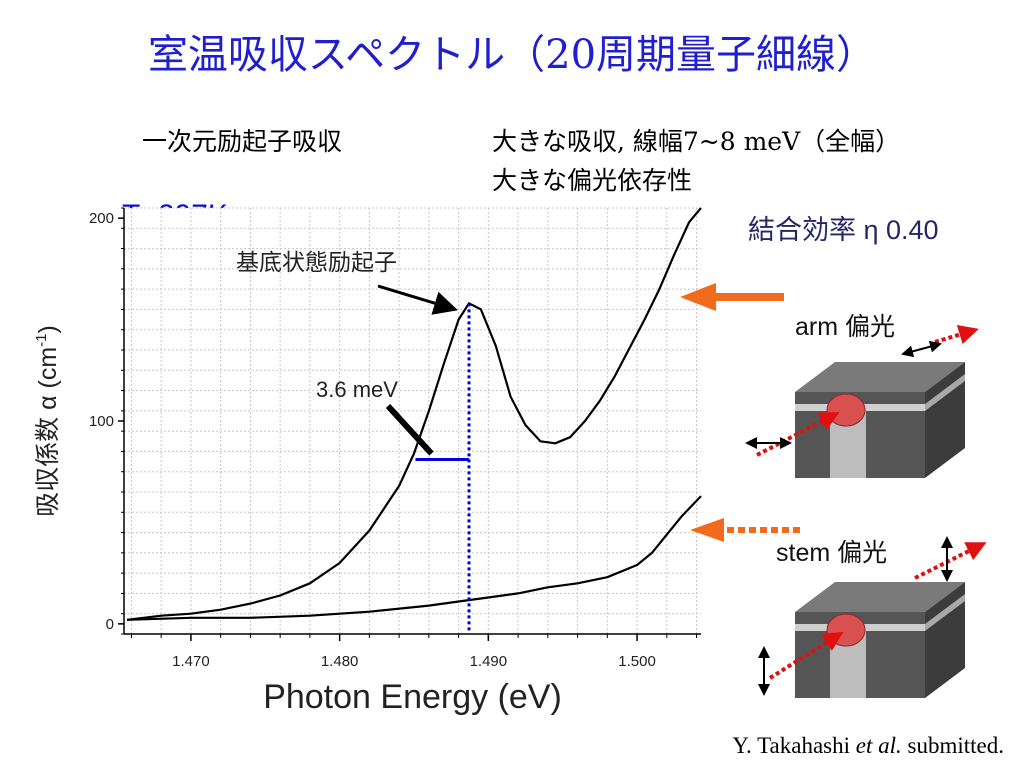 The height and width of the screenshot is (768, 1024). What do you see at coordinates (878, 745) in the screenshot?
I see `citation-etal: et al.` at bounding box center [878, 745].